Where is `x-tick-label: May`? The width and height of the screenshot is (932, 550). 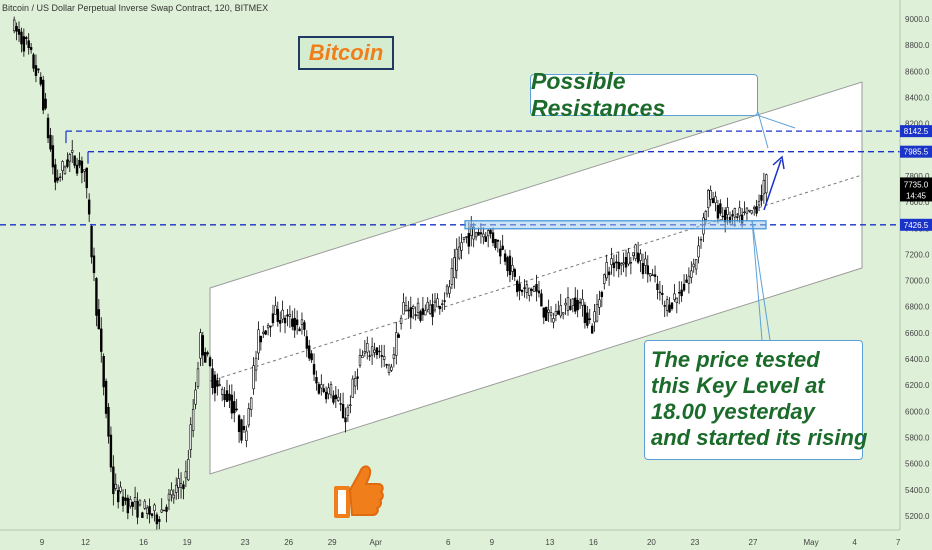 x-tick-label: May is located at coordinates (810, 542).